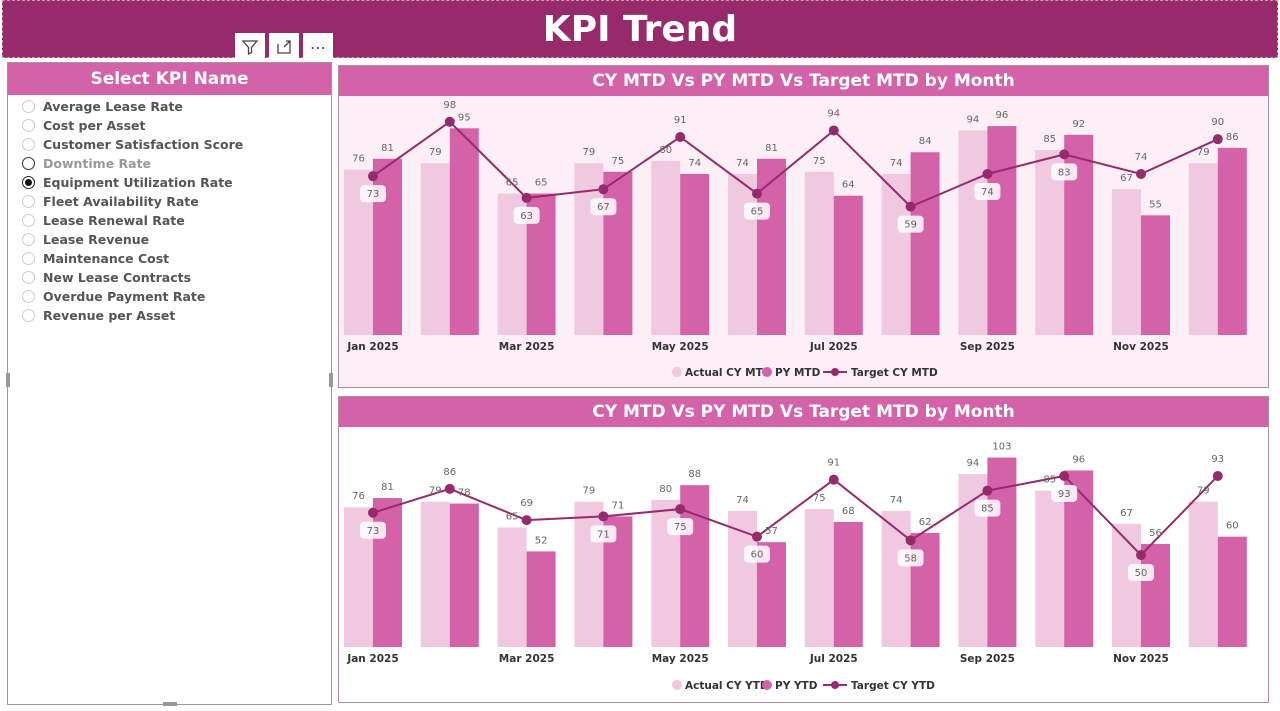  I want to click on legend-label: PY YTD, so click(796, 686).